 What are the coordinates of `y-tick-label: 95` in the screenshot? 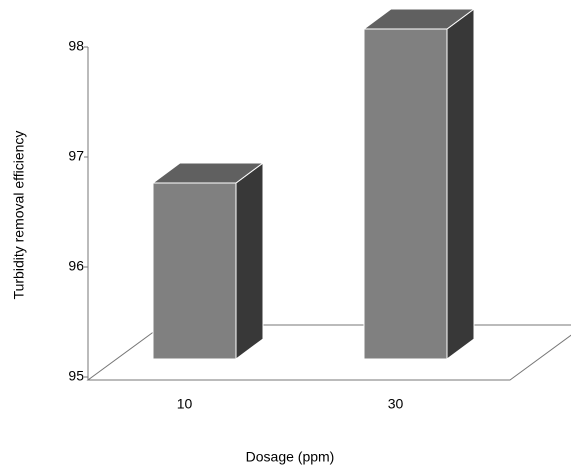 It's located at (76, 376).